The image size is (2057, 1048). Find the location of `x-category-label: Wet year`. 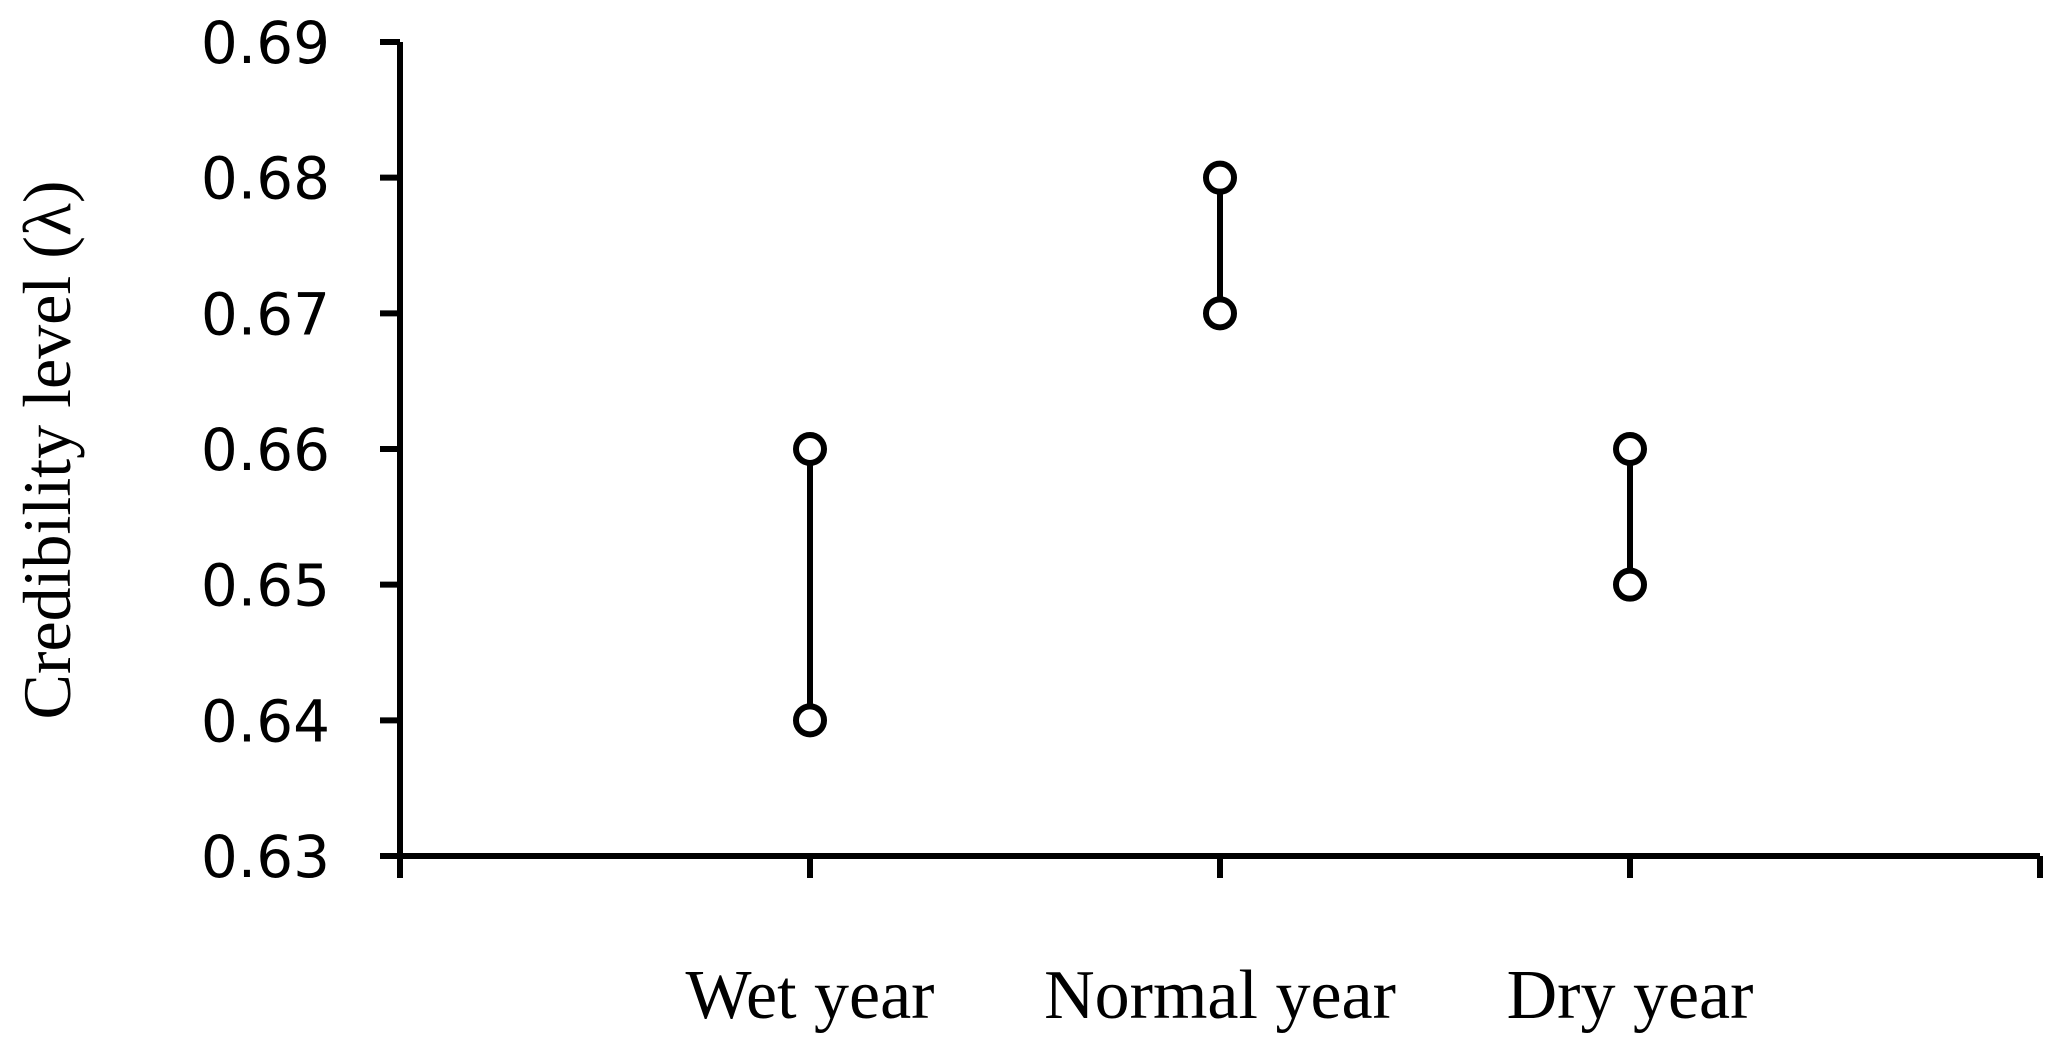

x-category-label: Wet year is located at coordinates (810, 995).